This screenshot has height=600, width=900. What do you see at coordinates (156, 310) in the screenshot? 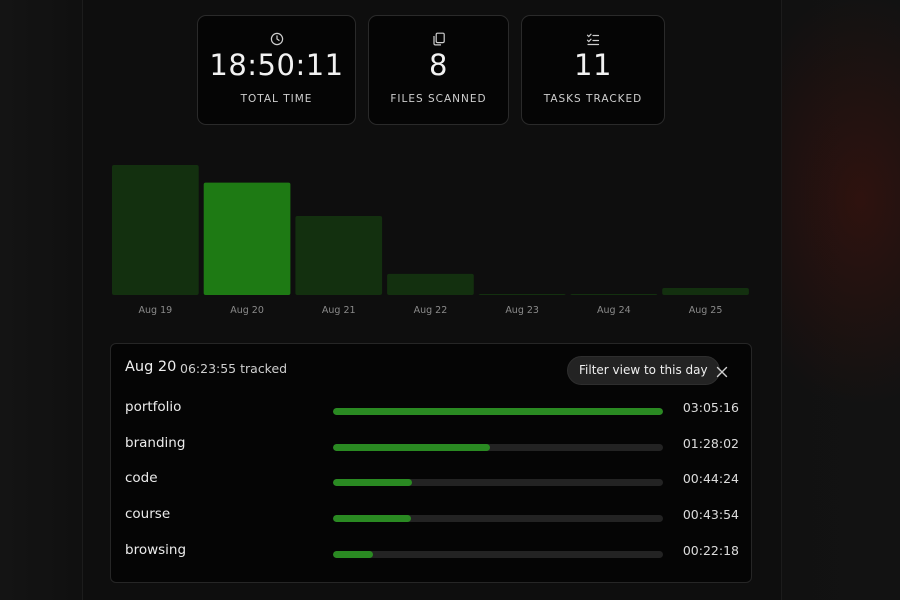
I see `chart-tick-label: Aug 19` at bounding box center [156, 310].